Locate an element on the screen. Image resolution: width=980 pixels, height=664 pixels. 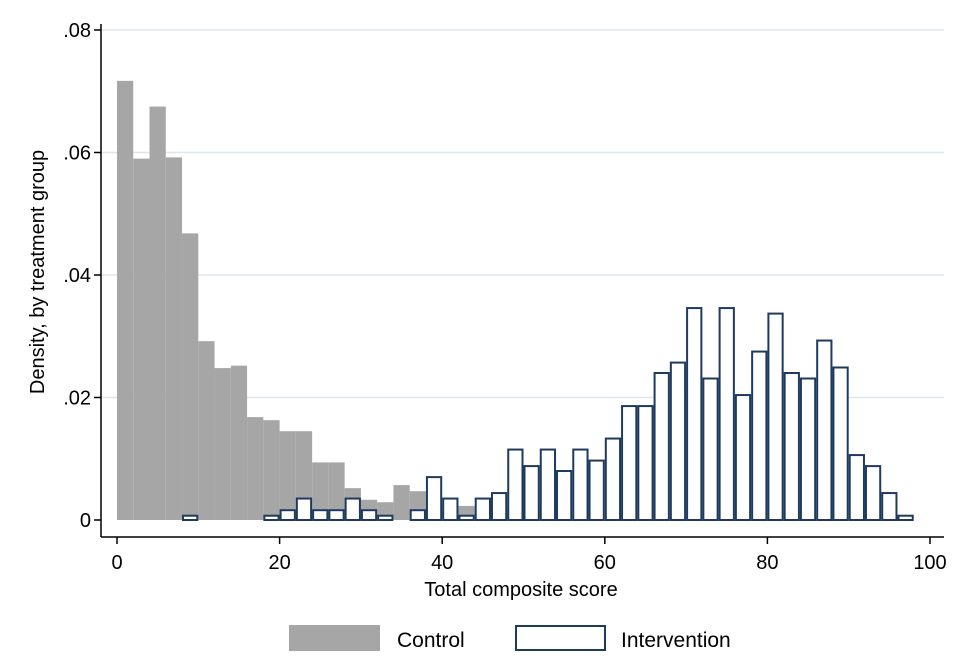
x-tick-label: 80 is located at coordinates (767, 563).